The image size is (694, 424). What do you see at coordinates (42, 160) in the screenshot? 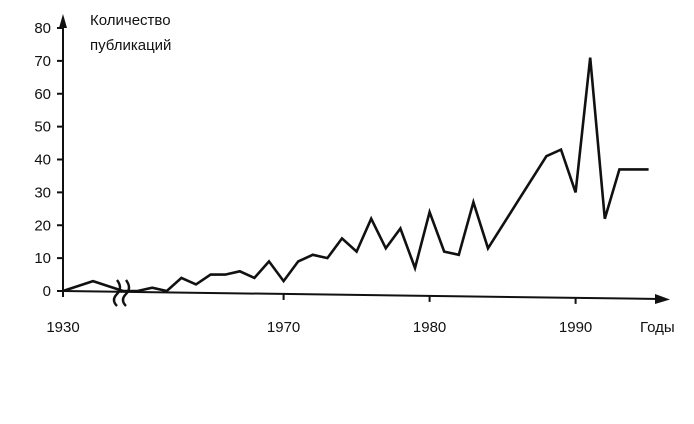
I see `y-tick-label: 40` at bounding box center [42, 160].